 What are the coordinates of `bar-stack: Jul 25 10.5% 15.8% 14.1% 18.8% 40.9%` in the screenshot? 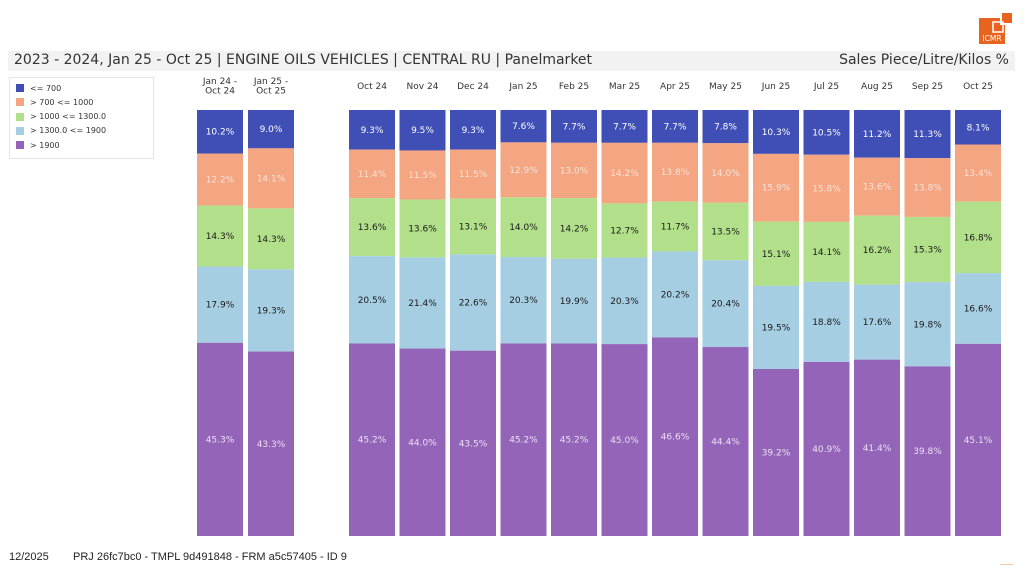 It's located at (826, 309).